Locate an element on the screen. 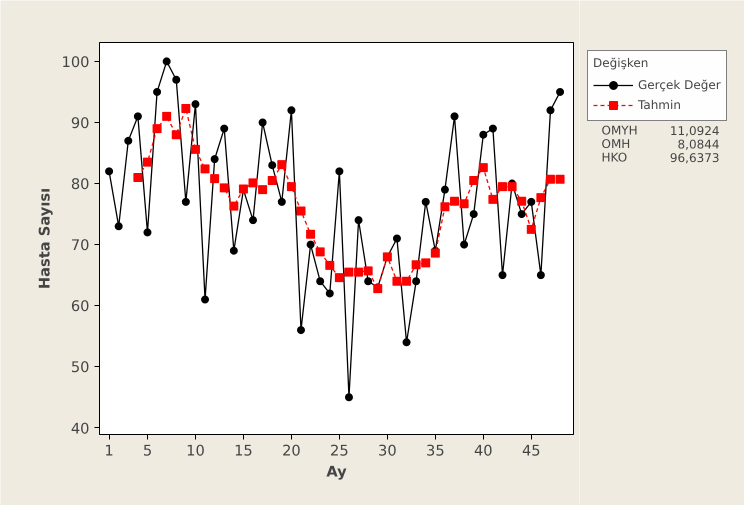 The width and height of the screenshot is (744, 505). text: HKO 96,6373 is located at coordinates (661, 157).